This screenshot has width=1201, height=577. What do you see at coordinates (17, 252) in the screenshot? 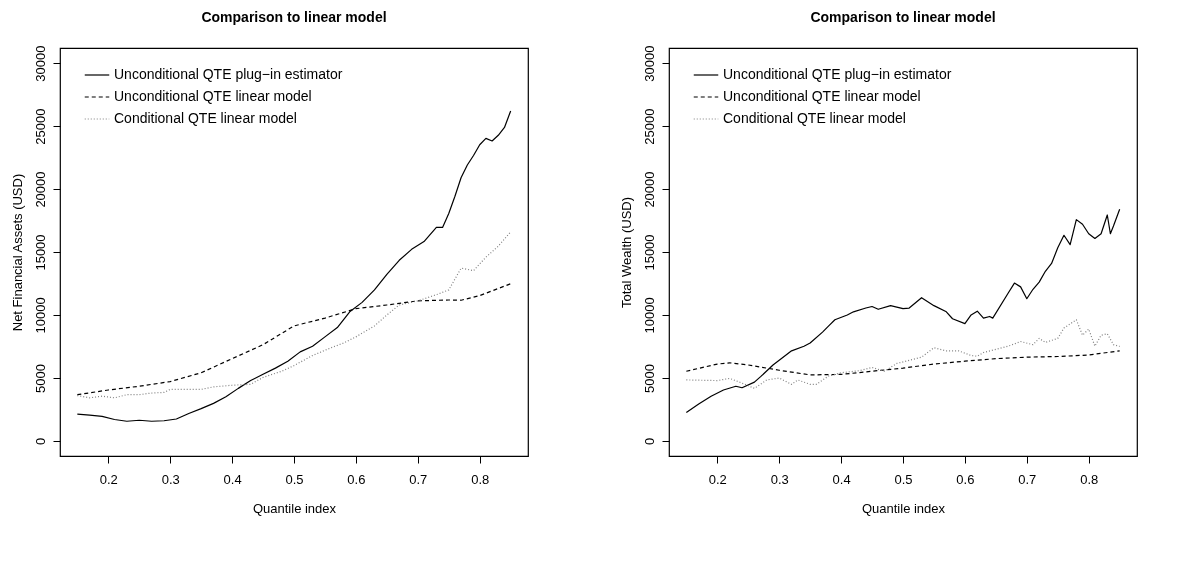
I see `y-axis-title: Net Financial Assets (USD)` at bounding box center [17, 252].